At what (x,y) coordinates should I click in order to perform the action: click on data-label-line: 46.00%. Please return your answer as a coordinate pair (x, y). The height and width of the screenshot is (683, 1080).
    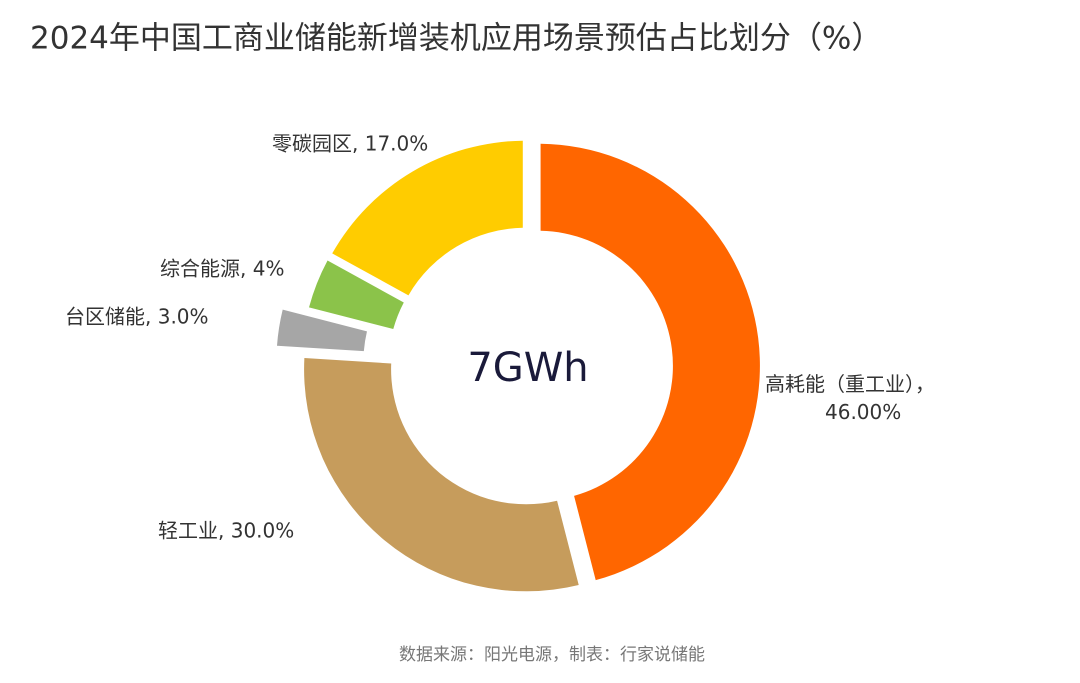
    Looking at the image, I should click on (863, 412).